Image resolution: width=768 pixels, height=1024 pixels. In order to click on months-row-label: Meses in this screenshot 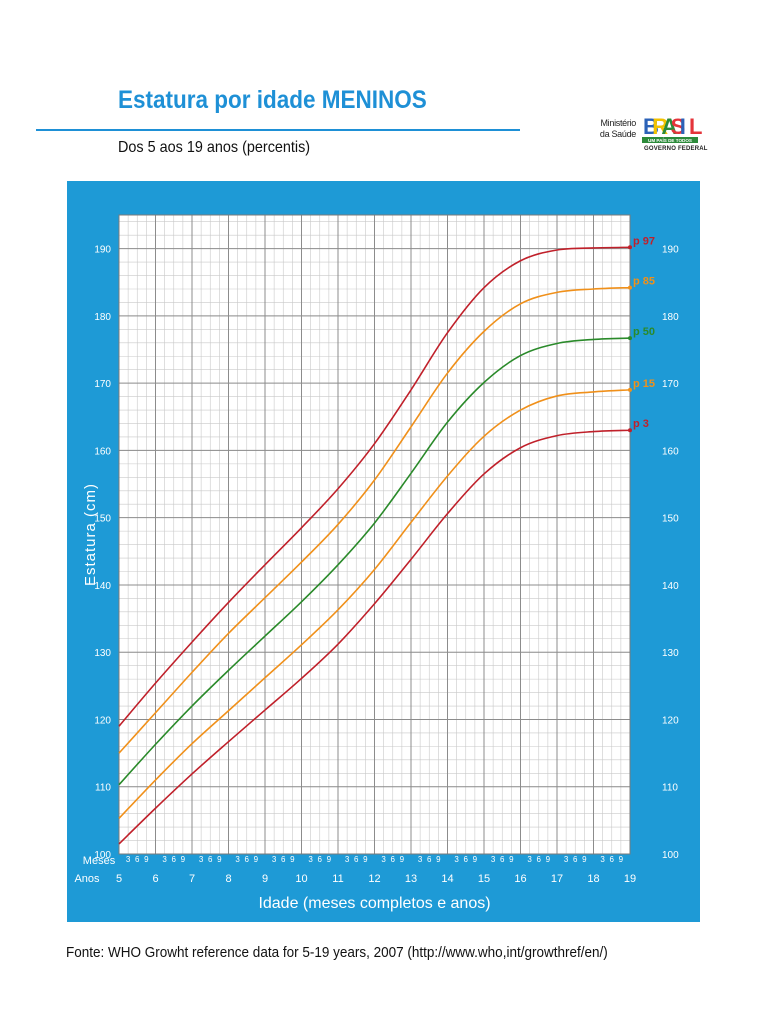, I will do `click(99, 861)`.